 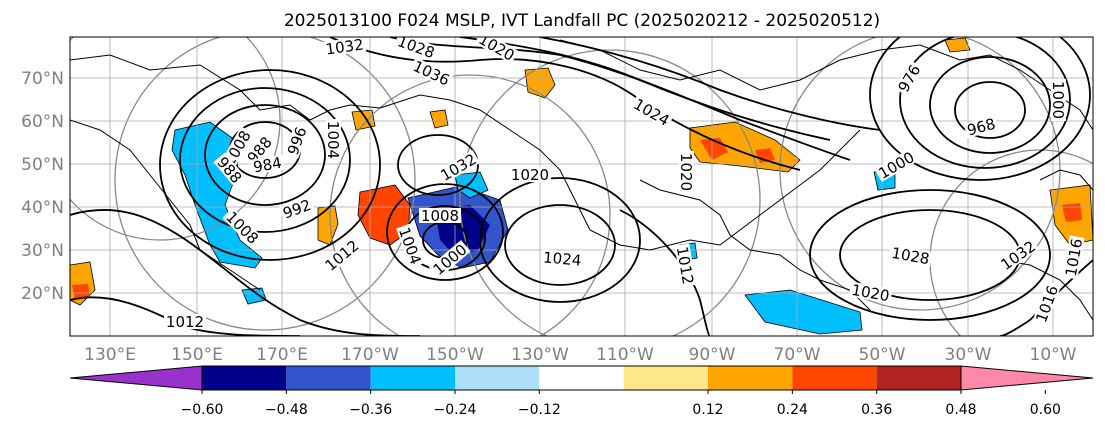 What do you see at coordinates (42, 294) in the screenshot?
I see `lat-tick-label: 20°N` at bounding box center [42, 294].